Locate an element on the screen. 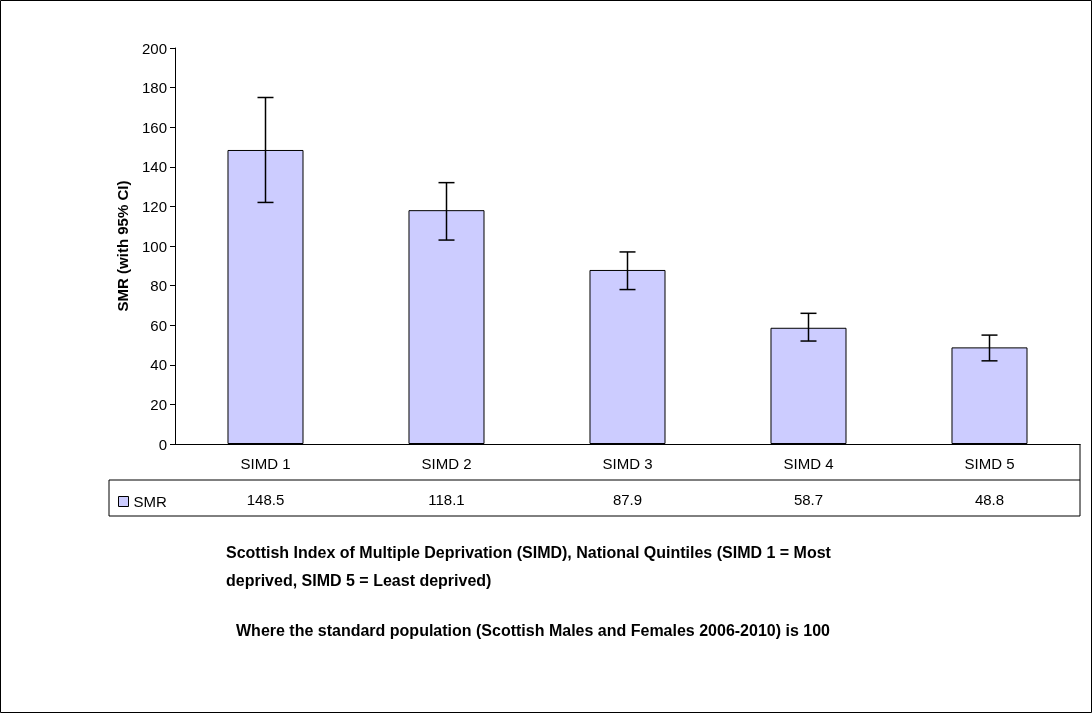  y-tick-label: 80 is located at coordinates (158, 286).